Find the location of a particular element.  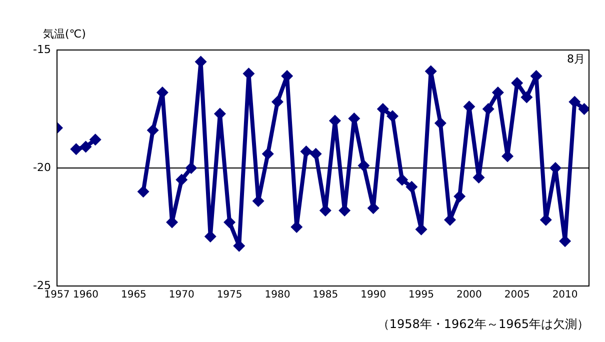

x-tick-label: 1985 is located at coordinates (325, 295).